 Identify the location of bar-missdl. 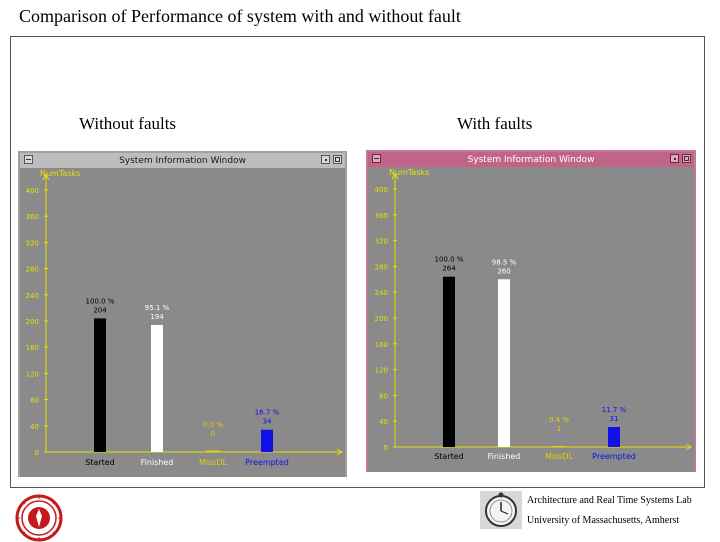
(559, 446).